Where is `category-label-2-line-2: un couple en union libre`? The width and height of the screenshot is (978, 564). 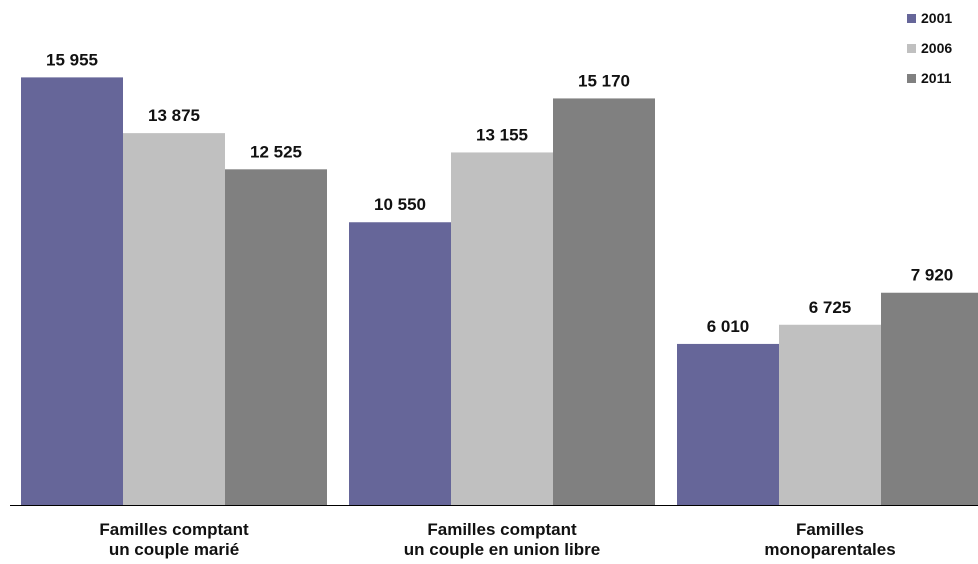 category-label-2-line-2: un couple en union libre is located at coordinates (502, 549).